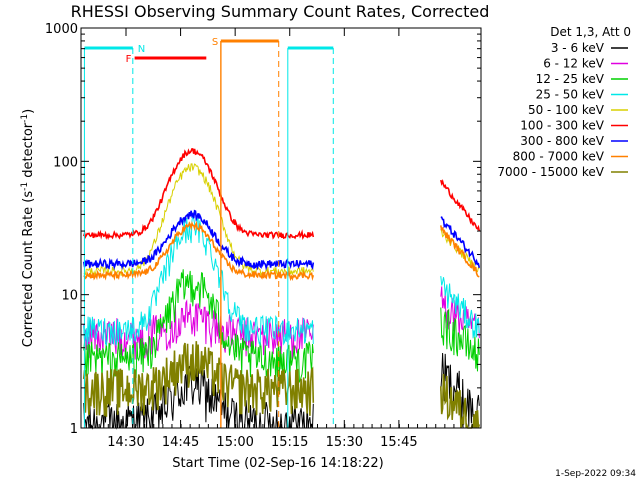  Describe the element at coordinates (180, 442) in the screenshot. I see `x-tick-label: 14:45` at that location.